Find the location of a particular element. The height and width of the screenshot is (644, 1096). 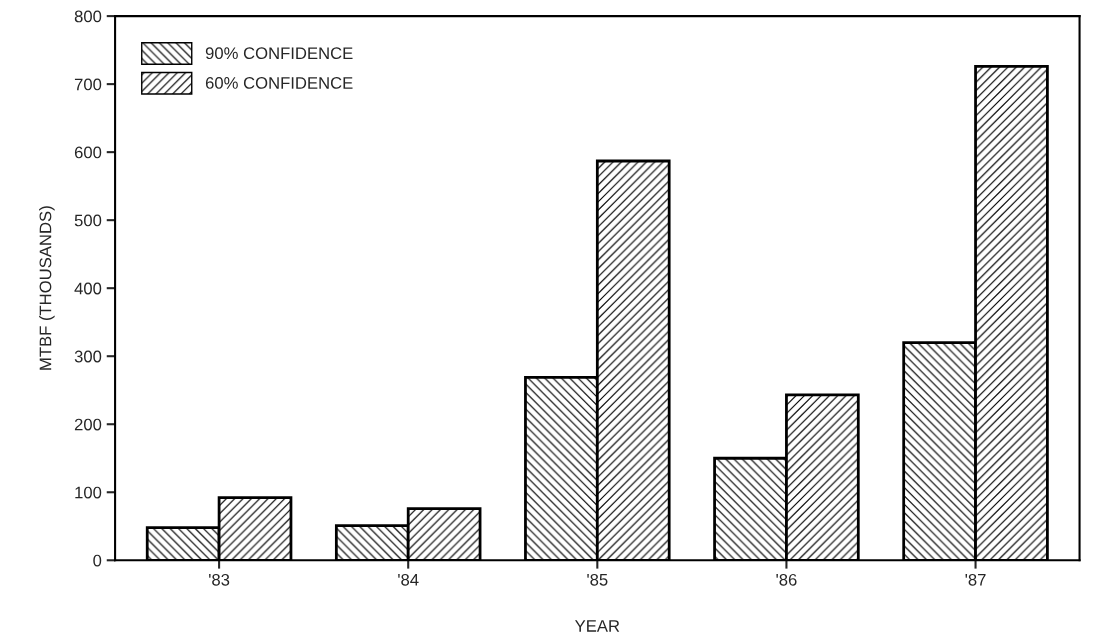

x-tick-label: '86 is located at coordinates (786, 579).